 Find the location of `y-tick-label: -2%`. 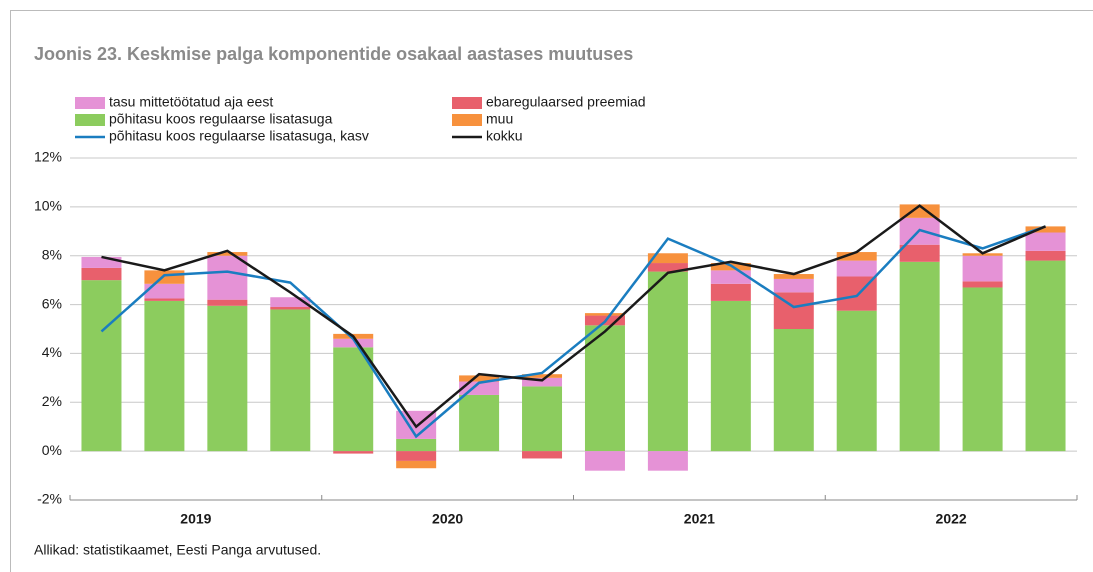

y-tick-label: -2% is located at coordinates (49, 499).